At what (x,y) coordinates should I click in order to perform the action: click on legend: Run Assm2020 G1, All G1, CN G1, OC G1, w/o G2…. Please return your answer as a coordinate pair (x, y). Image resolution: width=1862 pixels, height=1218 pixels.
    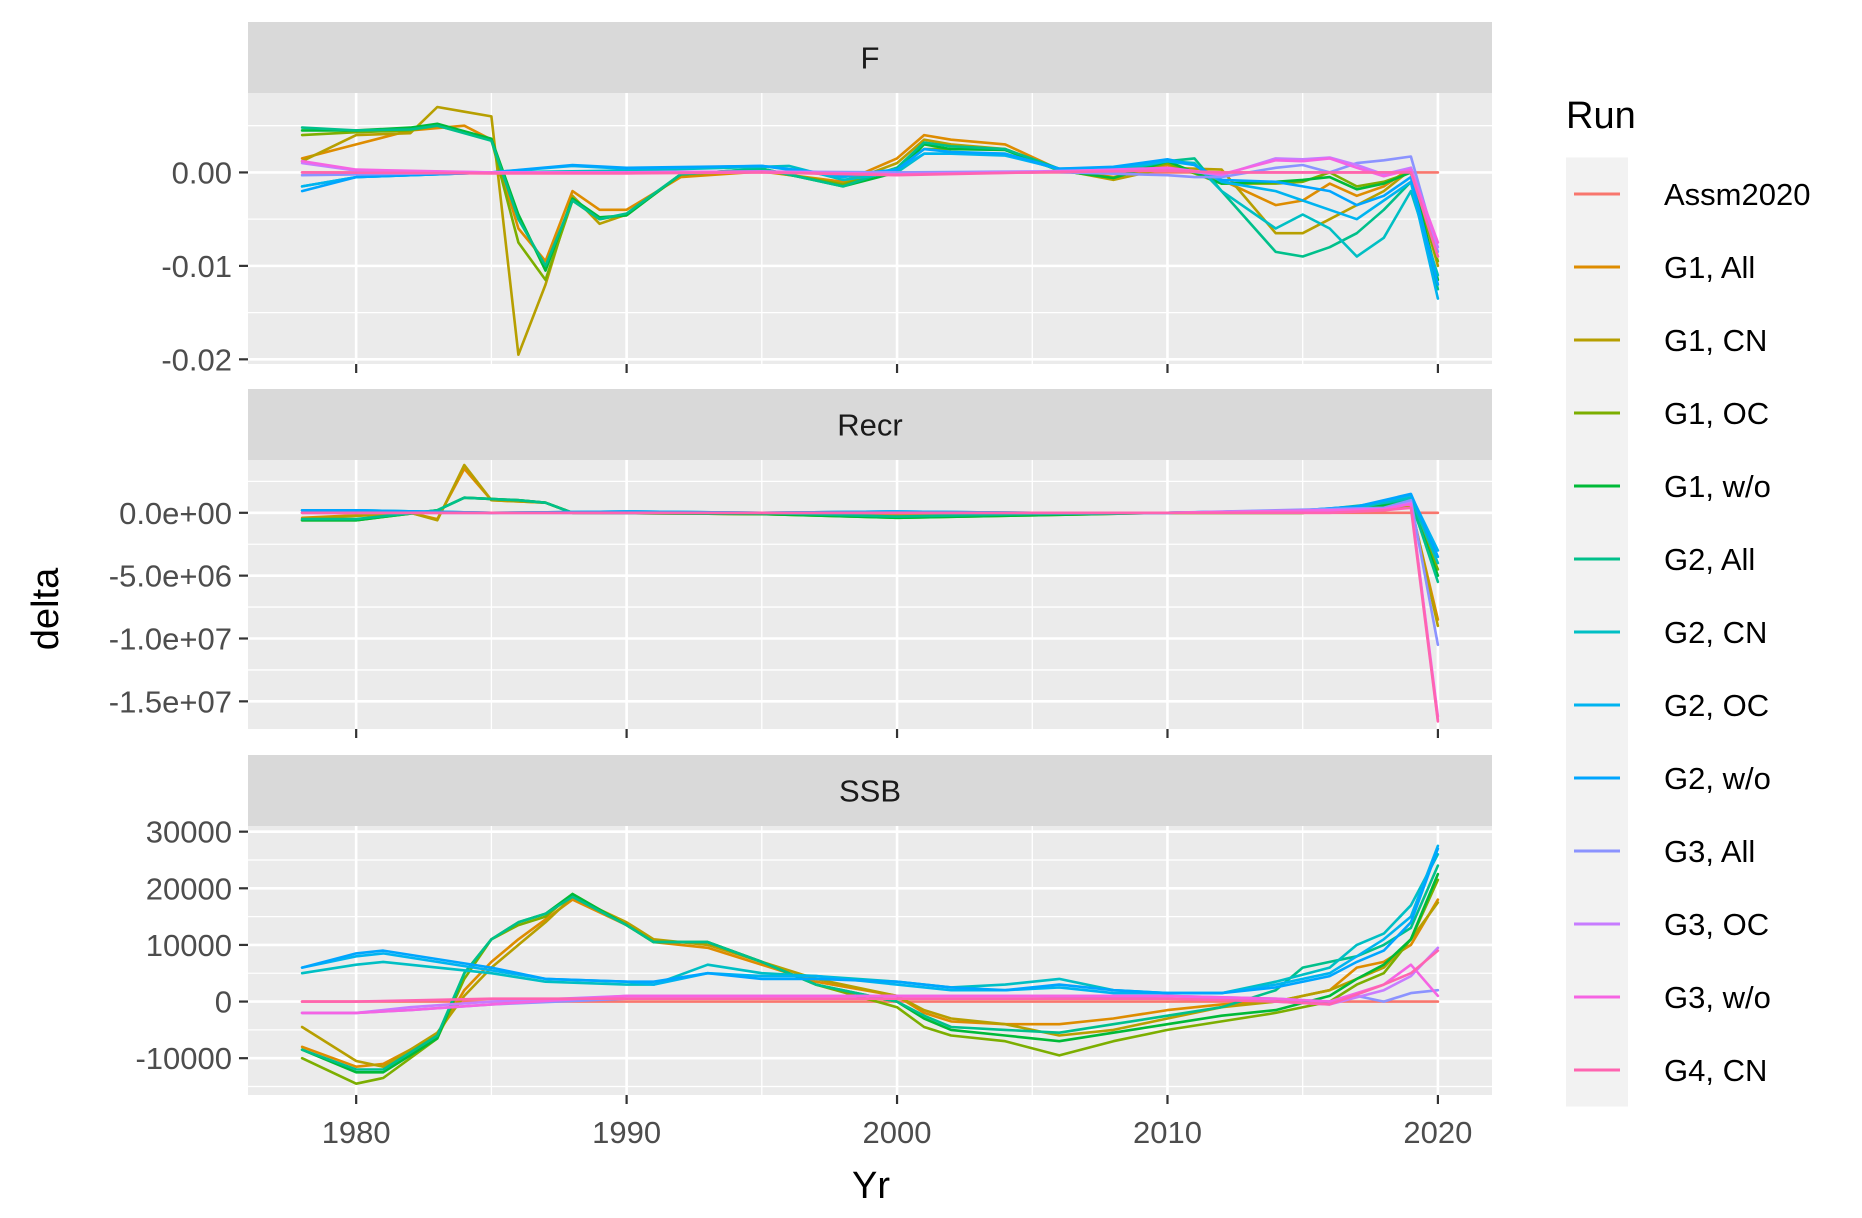
    Looking at the image, I should click on (1688, 601).